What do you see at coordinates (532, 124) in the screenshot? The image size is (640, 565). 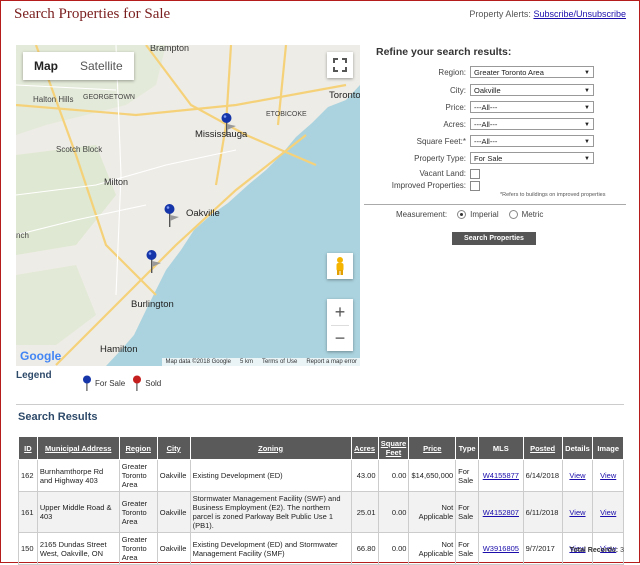 I see `acres-select: ---All--- ▼` at bounding box center [532, 124].